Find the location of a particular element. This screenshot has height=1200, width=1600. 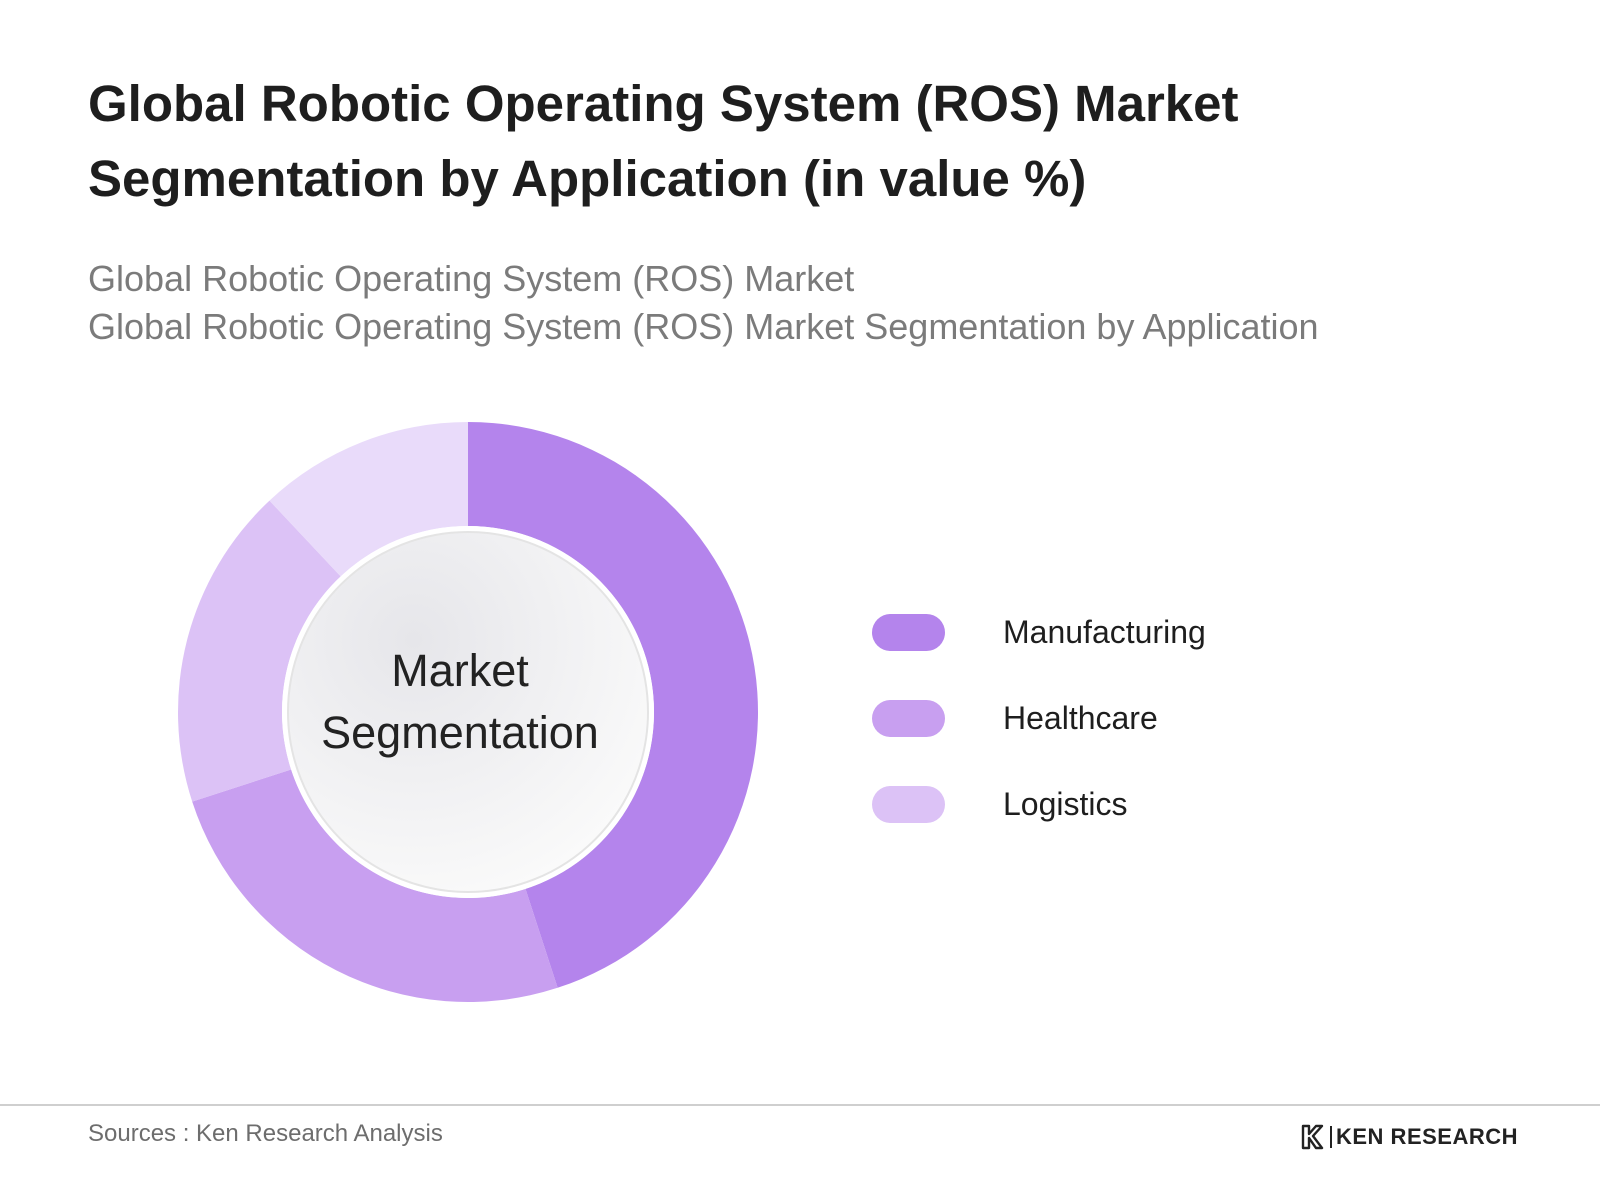

legend-label-logistics: Logistics is located at coordinates (1065, 803).